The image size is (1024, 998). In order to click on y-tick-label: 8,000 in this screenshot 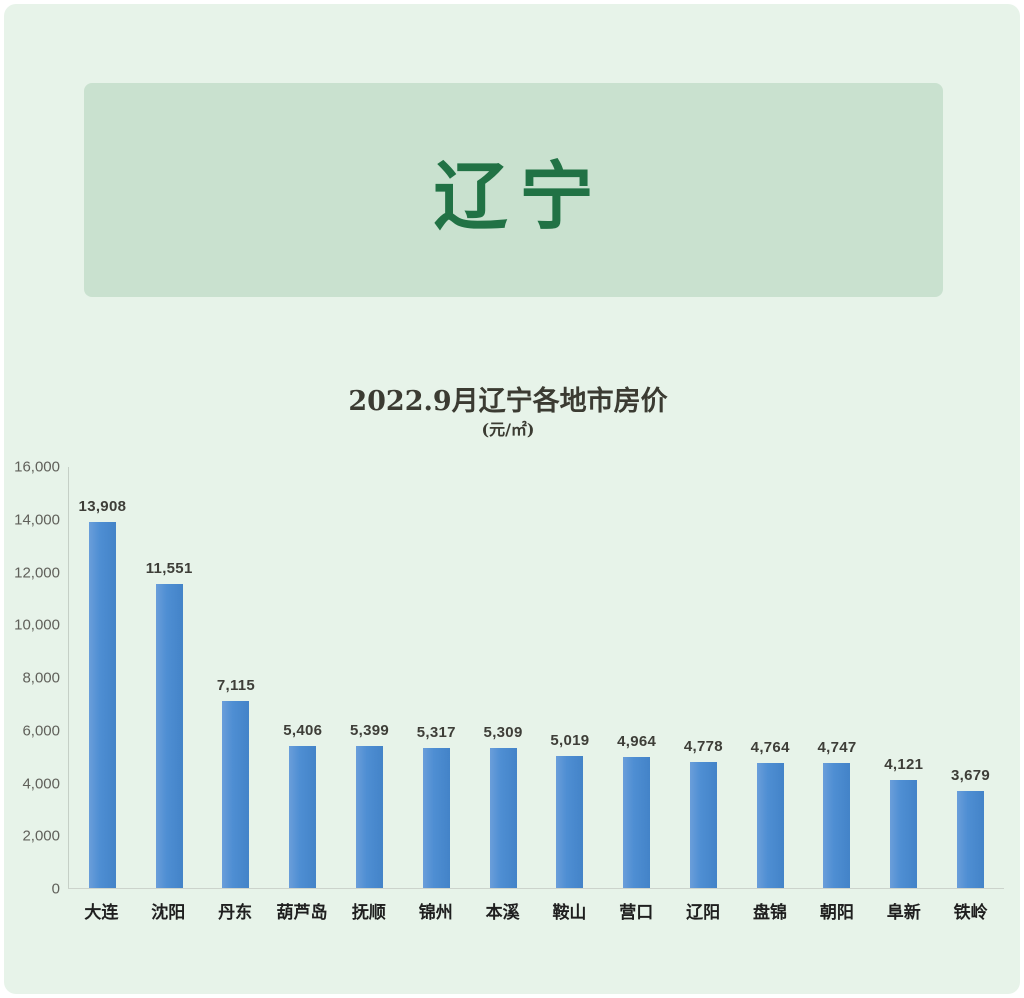, I will do `click(41, 678)`.